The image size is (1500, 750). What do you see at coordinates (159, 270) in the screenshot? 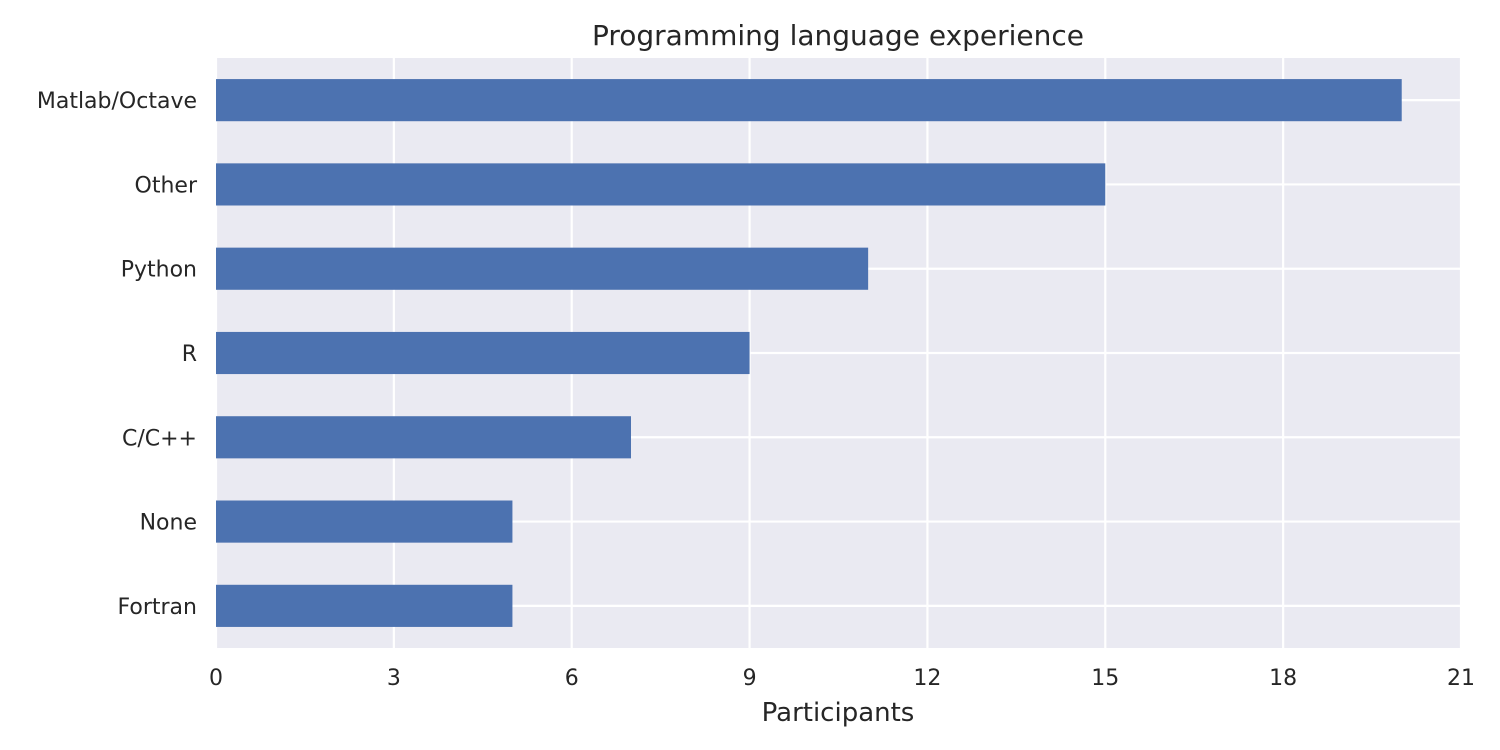
I see `y-tick-label: Python` at bounding box center [159, 270].